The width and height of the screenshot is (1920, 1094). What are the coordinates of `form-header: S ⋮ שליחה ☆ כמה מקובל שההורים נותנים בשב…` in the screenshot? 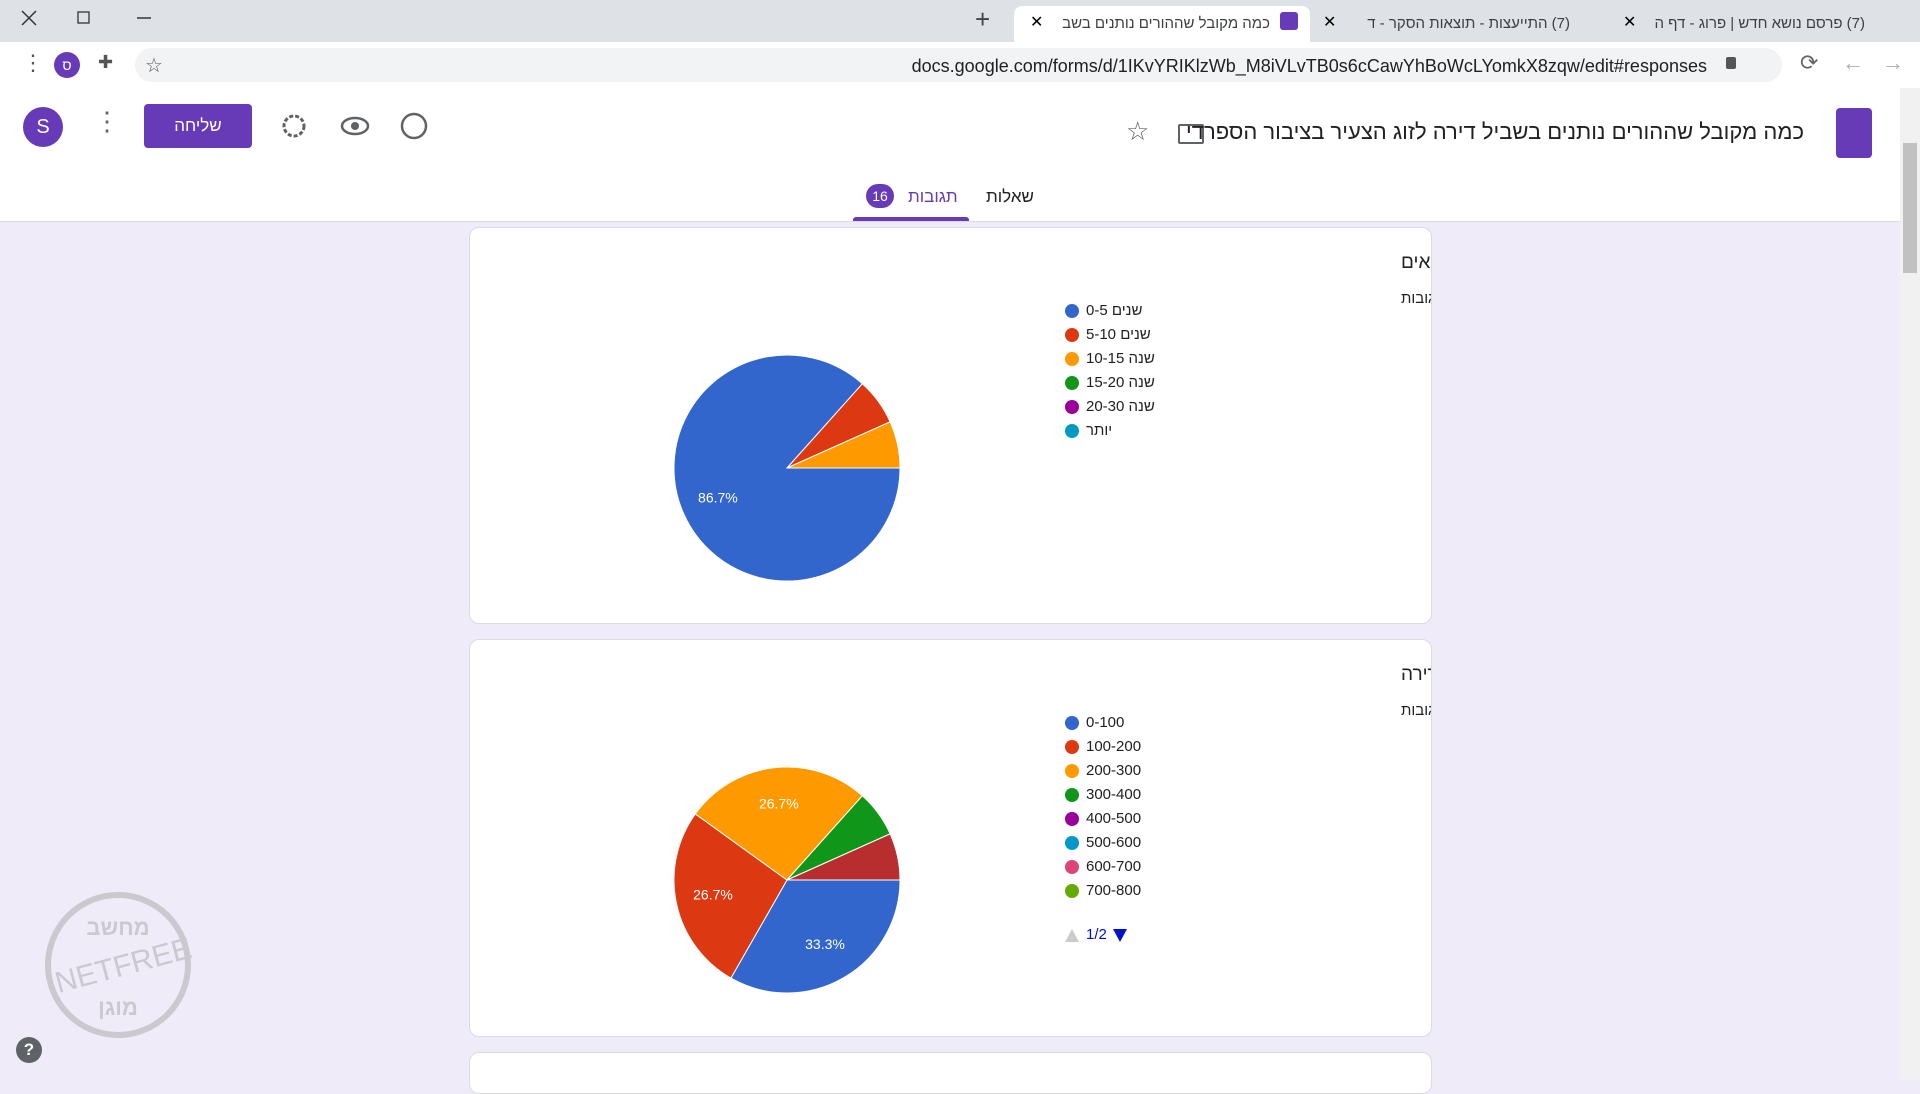 It's located at (950, 155).